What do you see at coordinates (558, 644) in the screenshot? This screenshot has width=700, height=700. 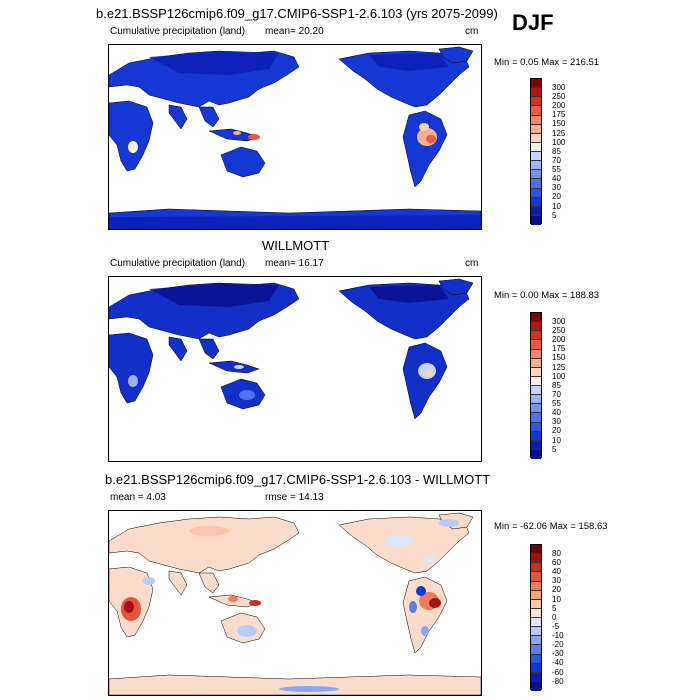 I see `panel3-cbar-label: -20` at bounding box center [558, 644].